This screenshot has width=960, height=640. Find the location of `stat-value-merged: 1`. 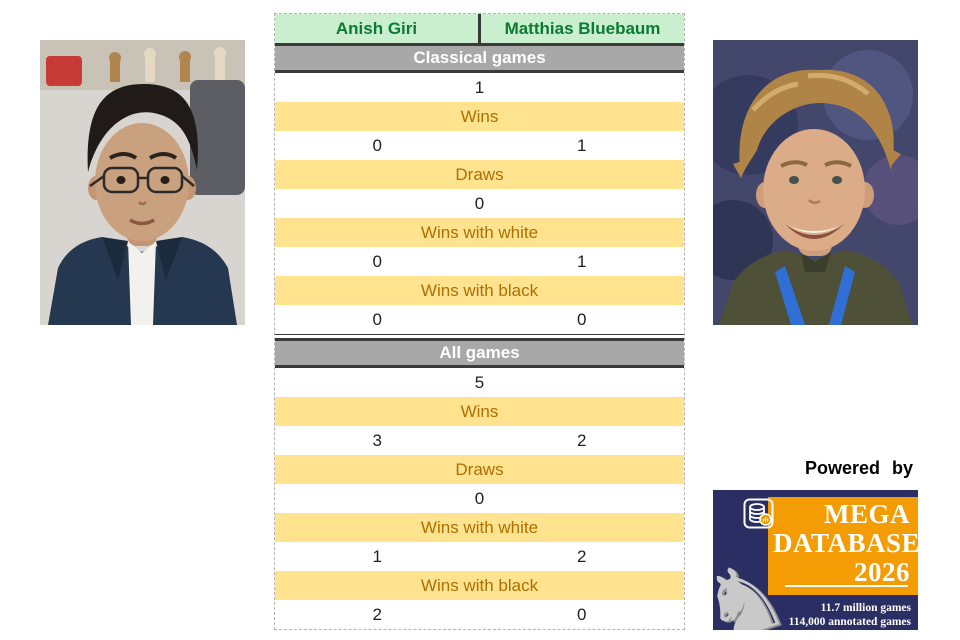

stat-value-merged: 1 is located at coordinates (479, 87).